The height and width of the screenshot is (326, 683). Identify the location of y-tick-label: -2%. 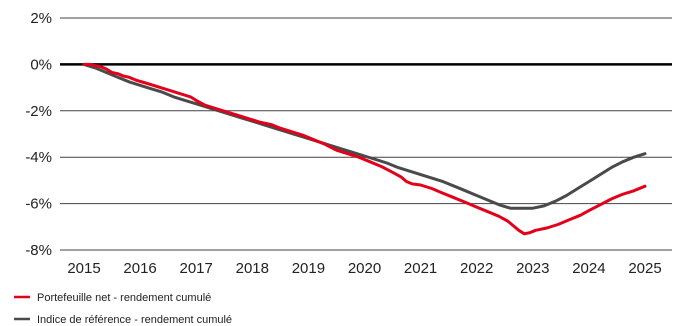
(38, 111).